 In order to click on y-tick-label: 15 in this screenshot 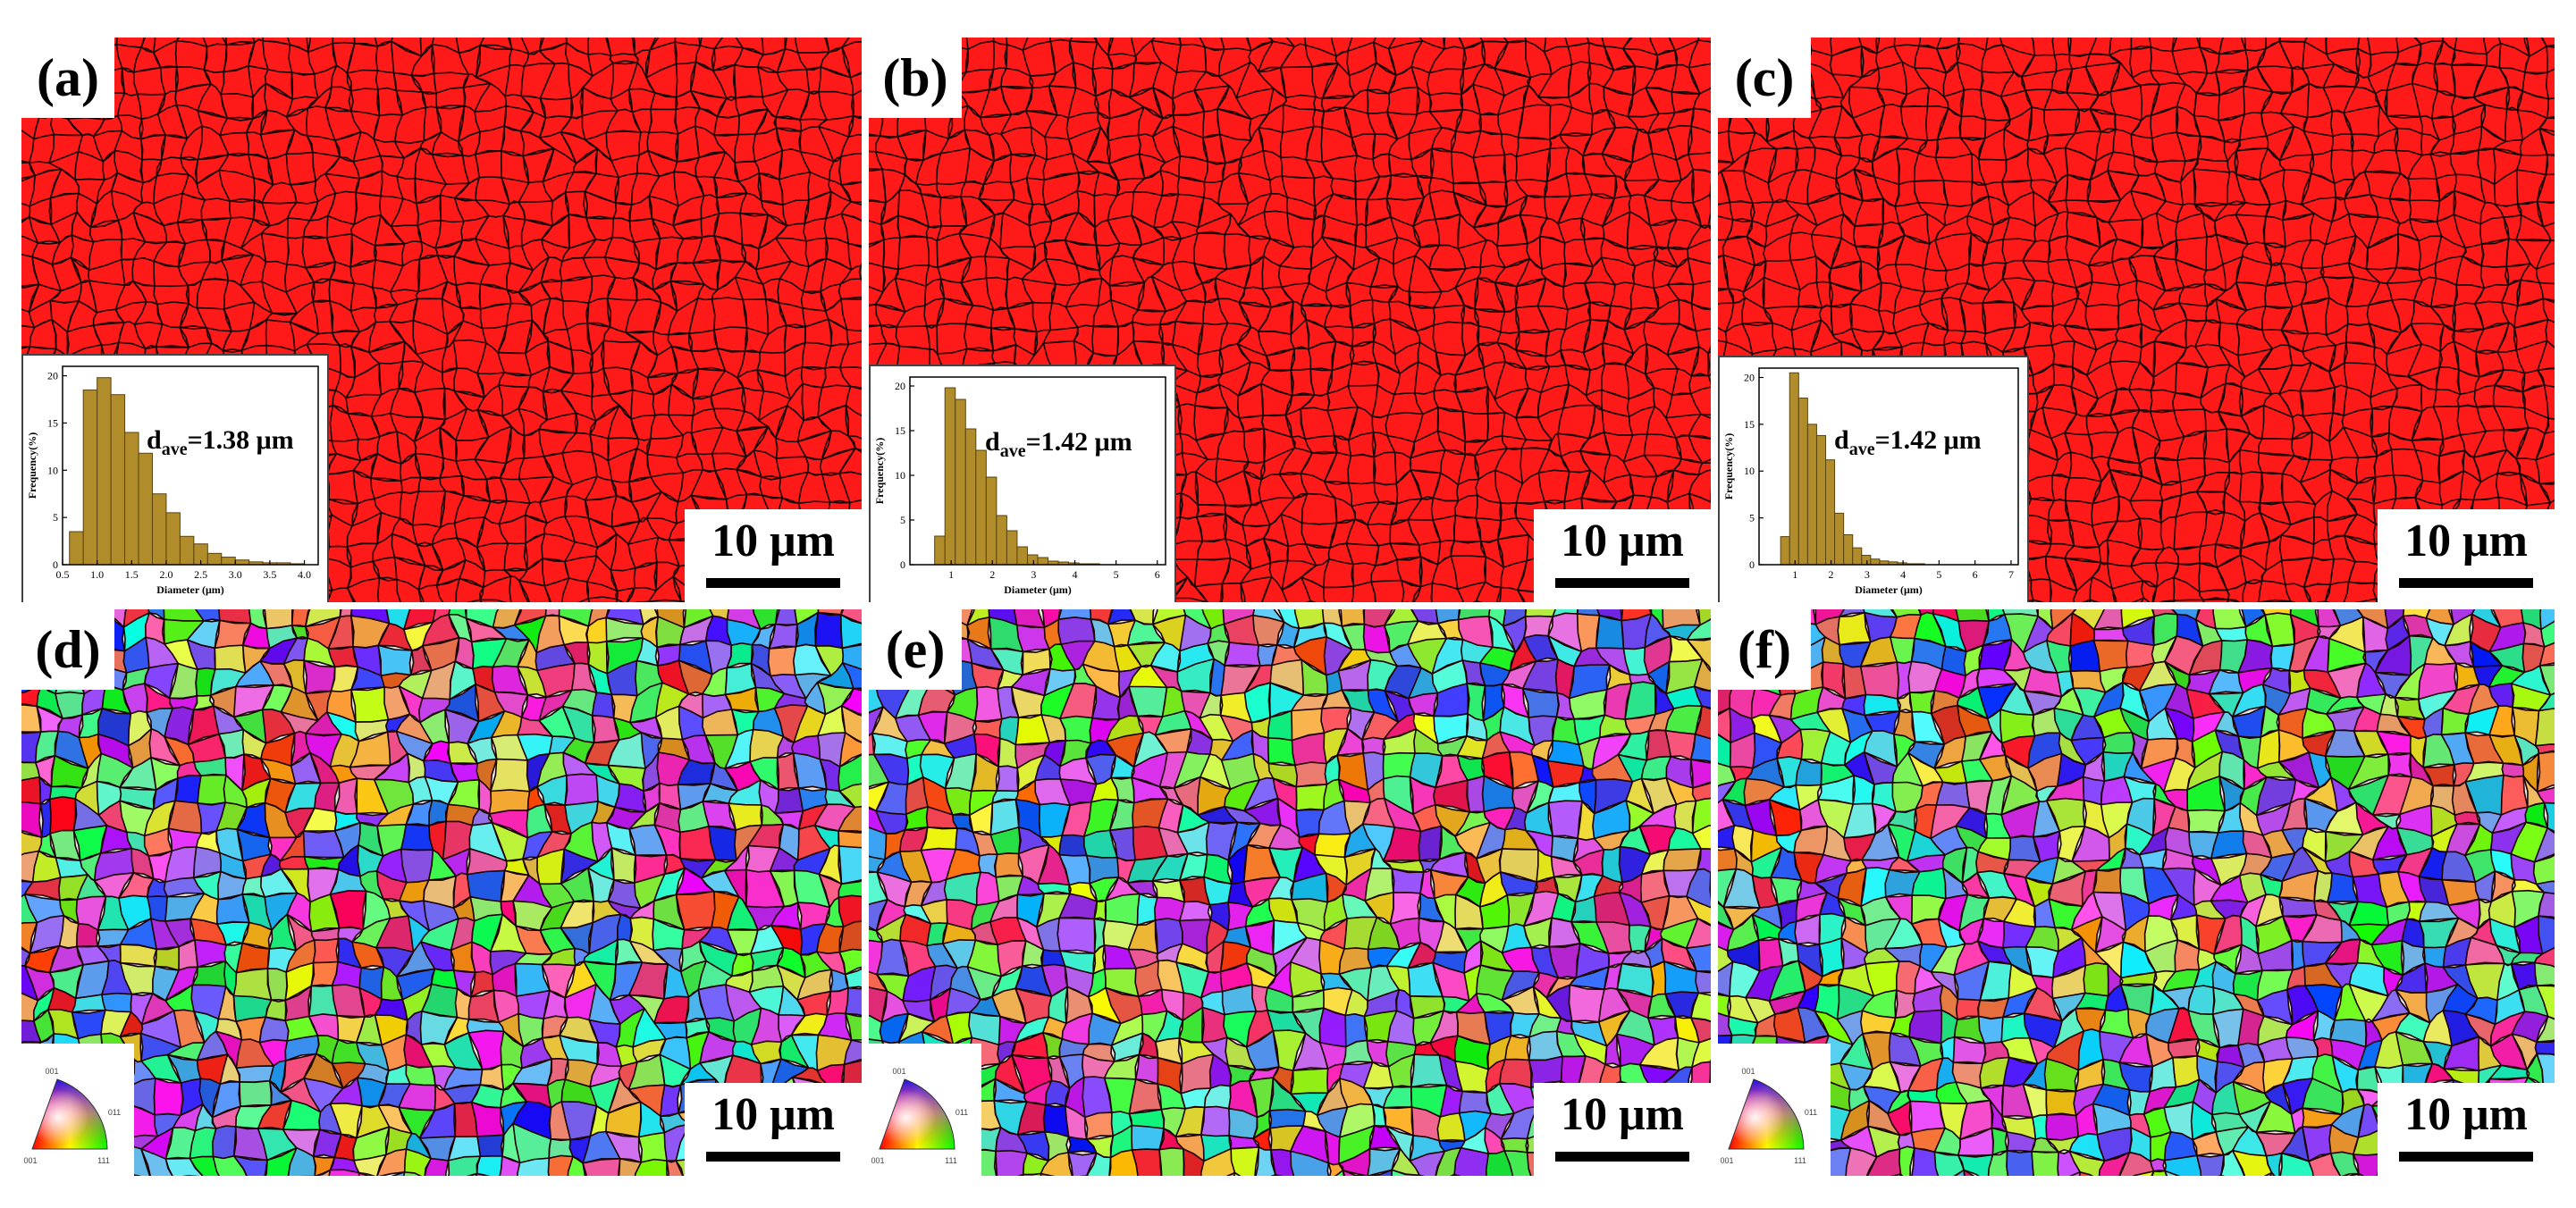, I will do `click(900, 430)`.